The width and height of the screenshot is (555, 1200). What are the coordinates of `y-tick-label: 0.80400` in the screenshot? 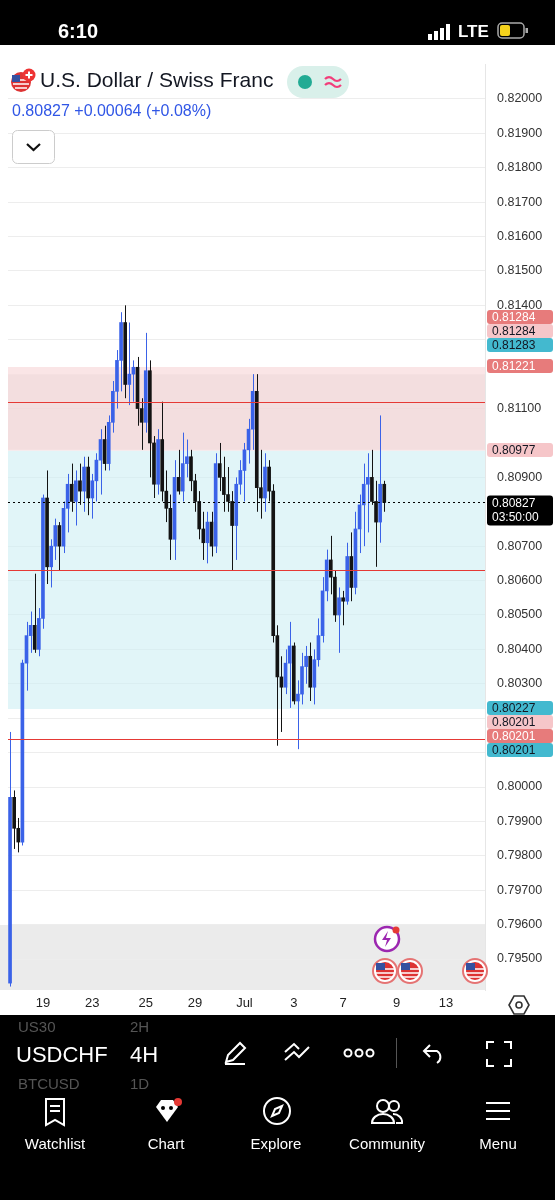 It's located at (520, 648).